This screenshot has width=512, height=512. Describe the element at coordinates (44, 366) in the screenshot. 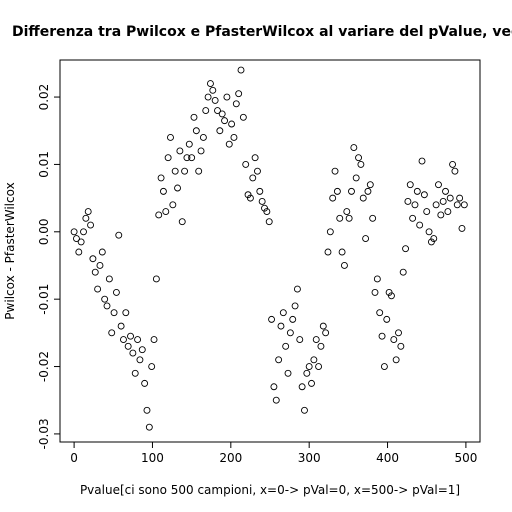

I see `y-tick-label: -0.02` at that location.